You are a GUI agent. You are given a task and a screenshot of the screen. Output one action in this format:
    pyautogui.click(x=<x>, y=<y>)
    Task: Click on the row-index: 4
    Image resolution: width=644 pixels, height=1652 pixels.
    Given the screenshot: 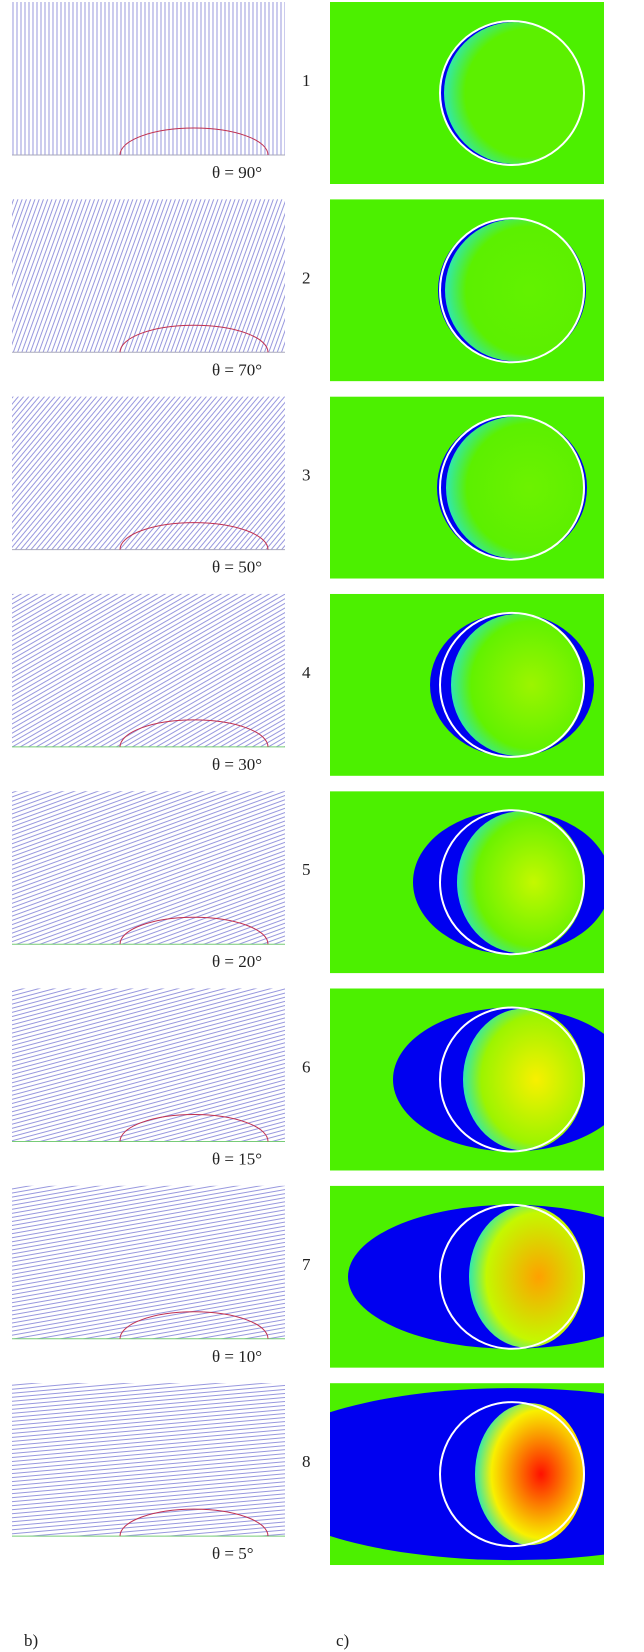 What is the action you would take?
    pyautogui.click(x=306, y=672)
    